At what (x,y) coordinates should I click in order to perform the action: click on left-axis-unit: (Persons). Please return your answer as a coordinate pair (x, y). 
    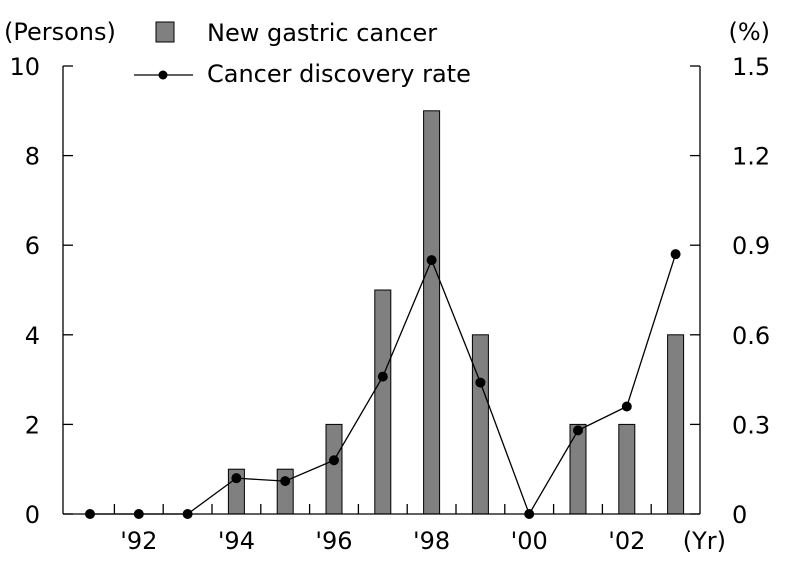
    Looking at the image, I should click on (60, 32).